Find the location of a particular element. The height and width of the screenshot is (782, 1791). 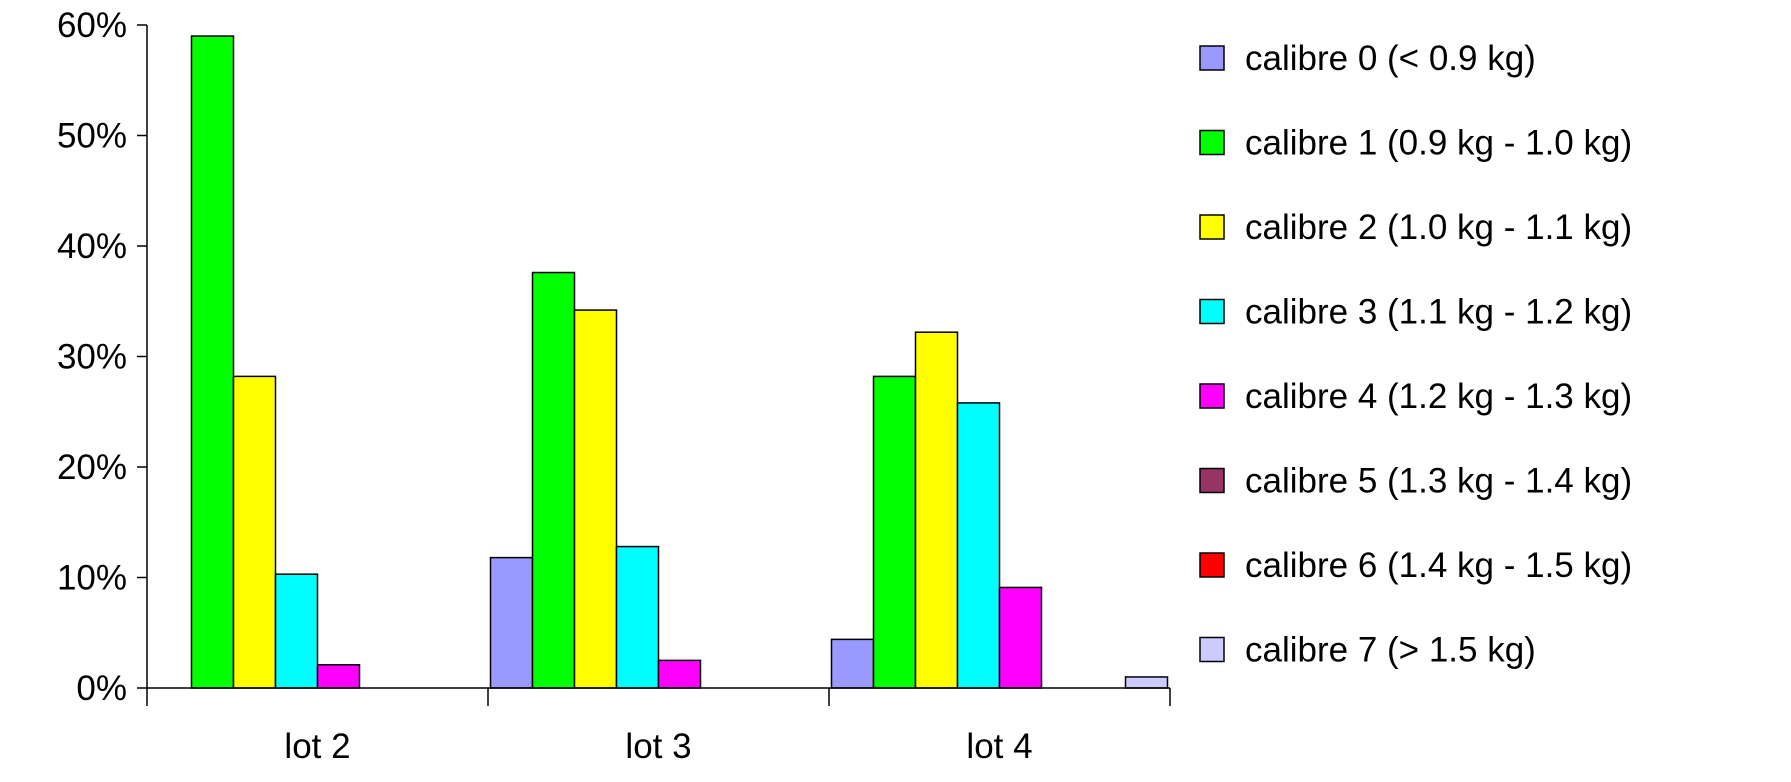

x-category-label: lot 4 is located at coordinates (999, 746).